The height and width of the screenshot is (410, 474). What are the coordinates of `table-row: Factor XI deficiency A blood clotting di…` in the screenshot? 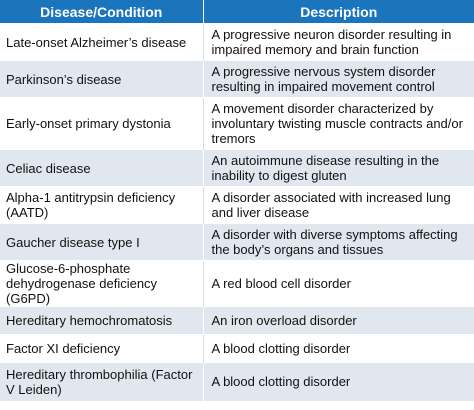 It's located at (237, 348).